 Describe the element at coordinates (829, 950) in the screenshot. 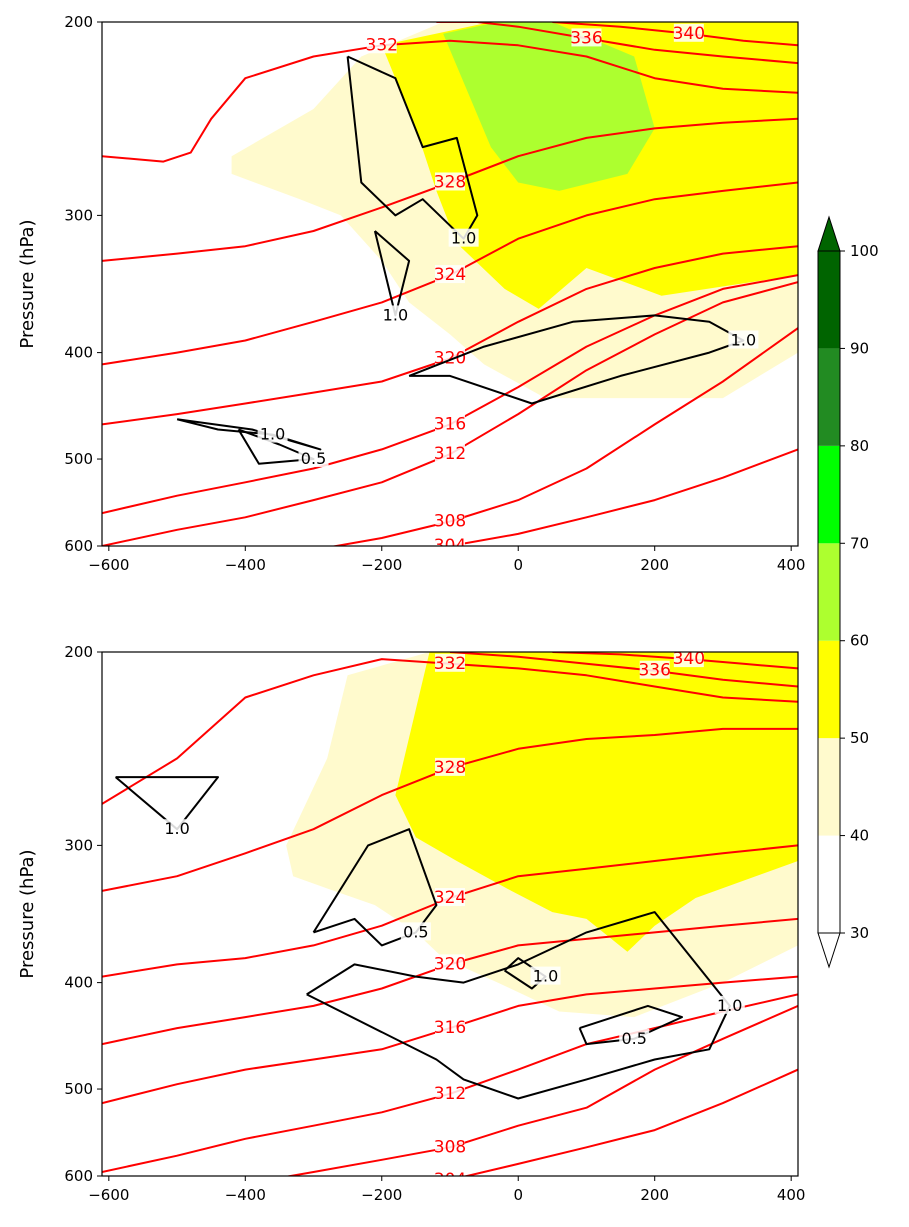

I see `colorbar-extend-min` at that location.